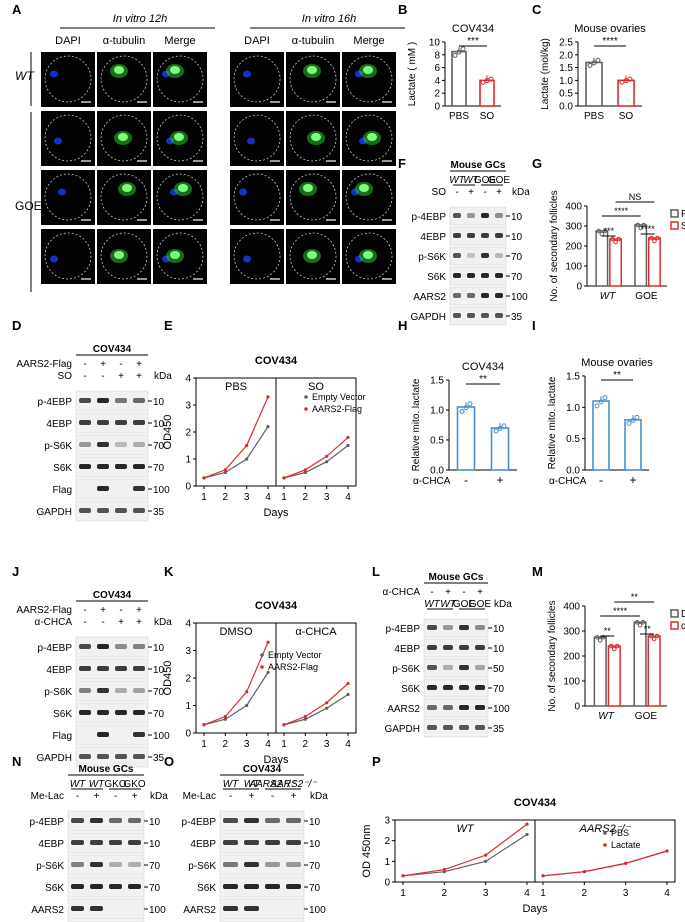 This screenshot has height=922, width=685. I want to click on y-tick-label: 1.0, so click(573, 408).